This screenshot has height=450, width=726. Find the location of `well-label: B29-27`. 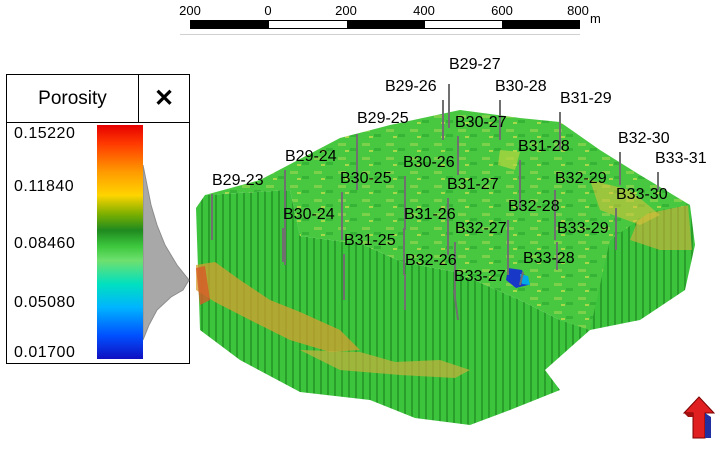

well-label: B29-27 is located at coordinates (475, 64).